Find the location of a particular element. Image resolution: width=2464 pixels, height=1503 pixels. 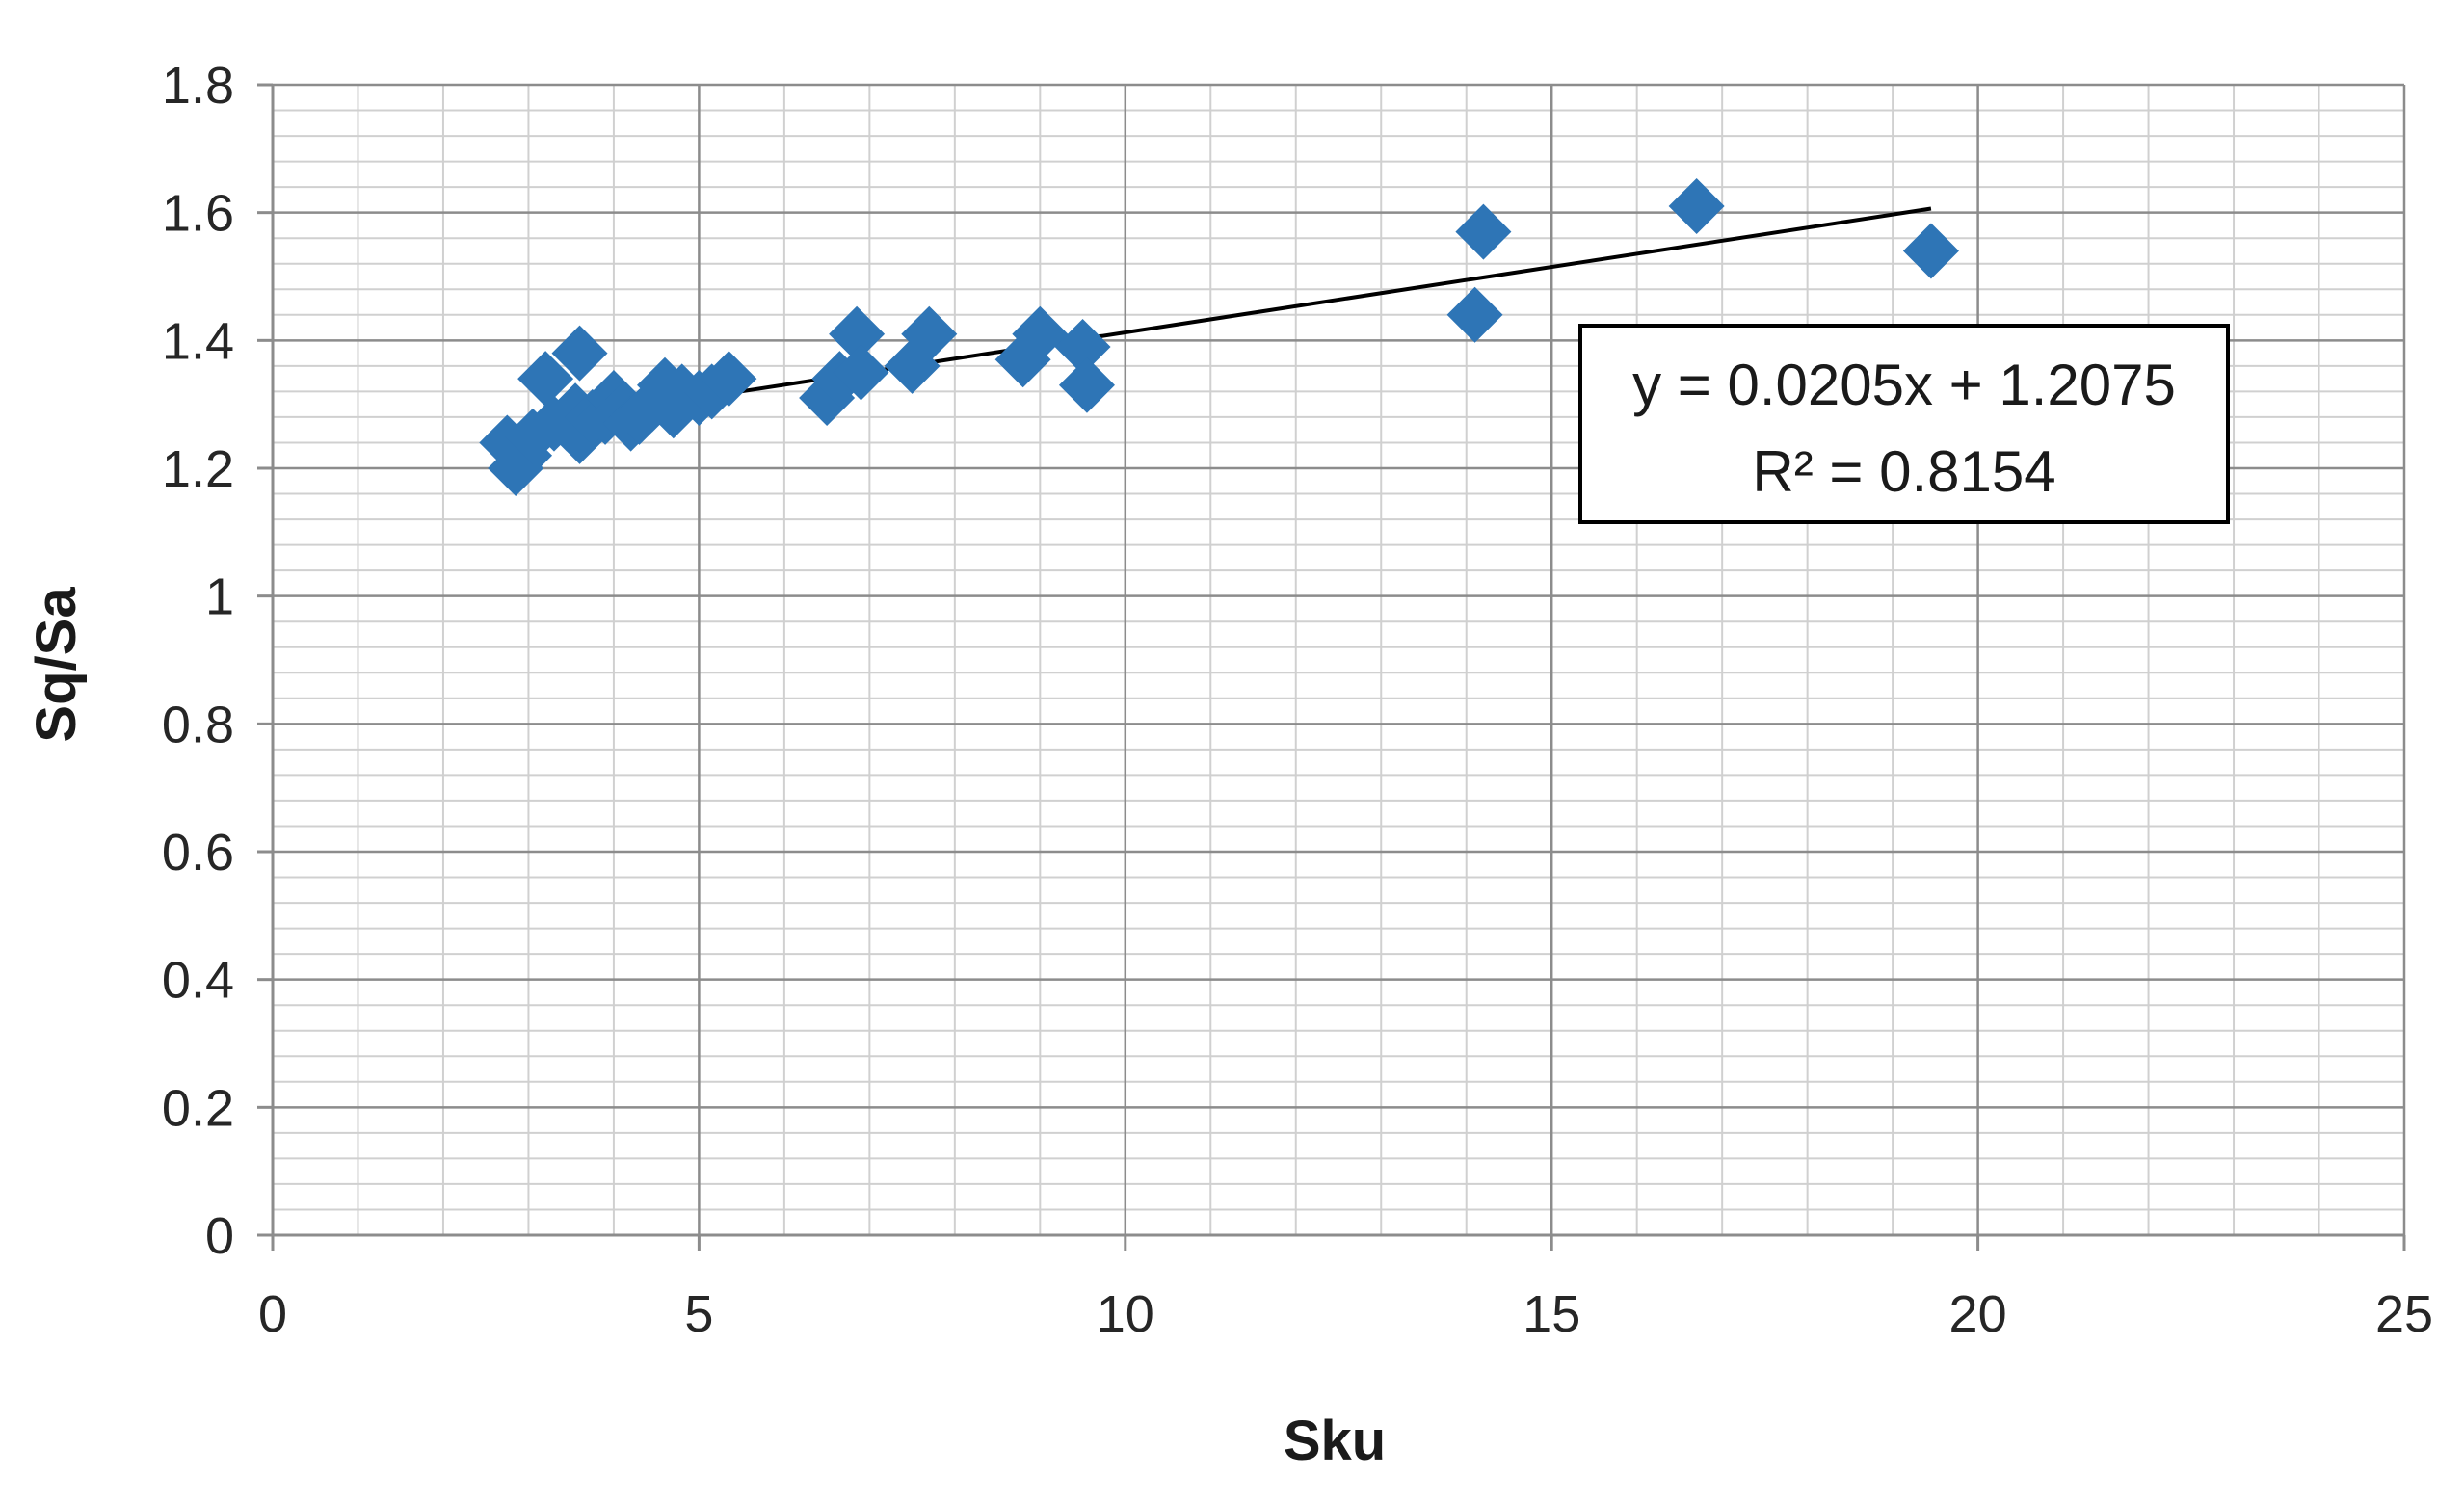

y-tick-label: 1.6 is located at coordinates (198, 214).